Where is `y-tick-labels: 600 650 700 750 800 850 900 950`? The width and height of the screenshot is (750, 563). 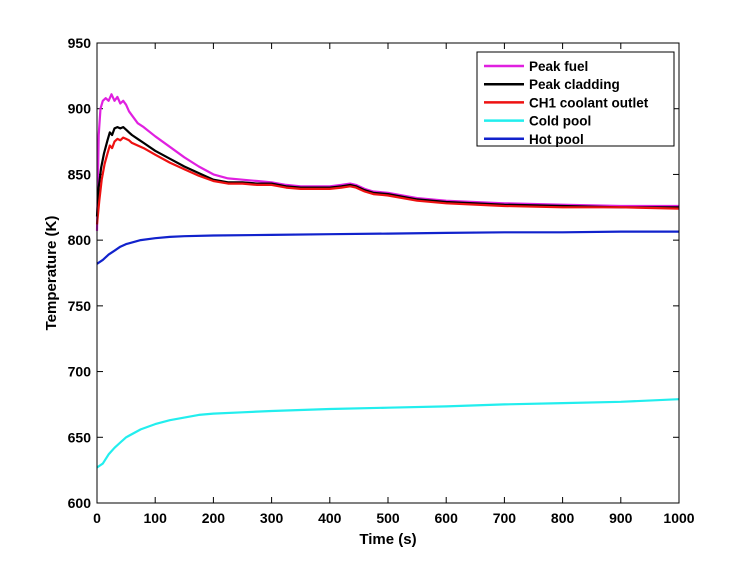 y-tick-labels: 600 650 700 750 800 850 900 950 is located at coordinates (80, 273).